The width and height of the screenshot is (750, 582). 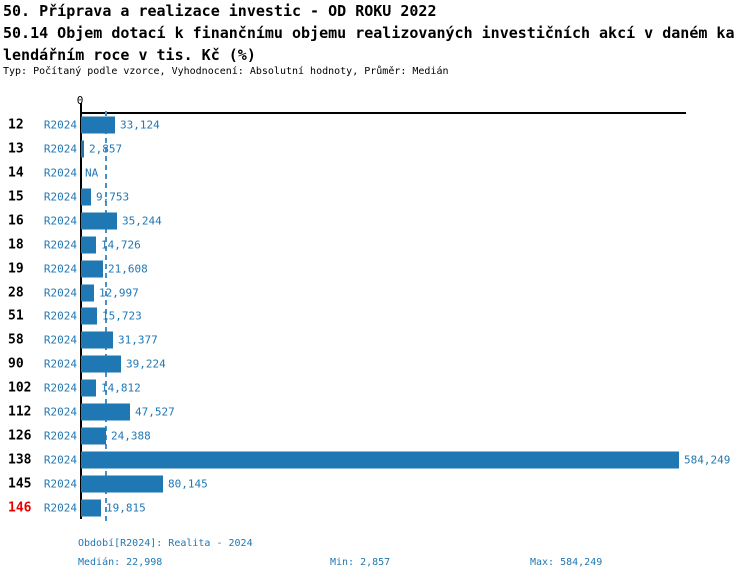 What do you see at coordinates (16, 245) in the screenshot?
I see `row-category-label: 18` at bounding box center [16, 245].